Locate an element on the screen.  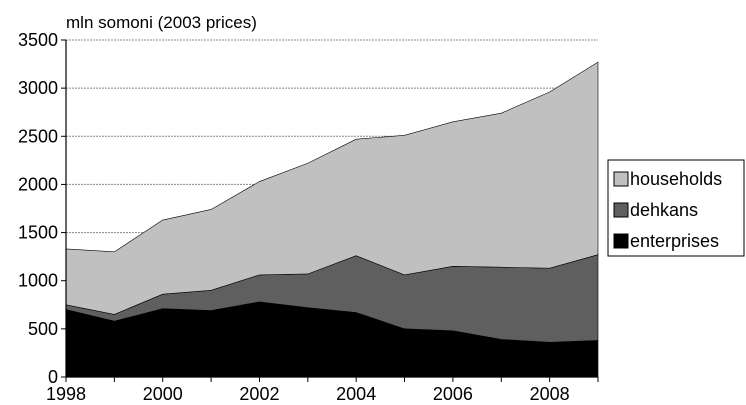
x-tick-labels: 1998 2000 2002 2004 2006 2008 is located at coordinates (308, 394).